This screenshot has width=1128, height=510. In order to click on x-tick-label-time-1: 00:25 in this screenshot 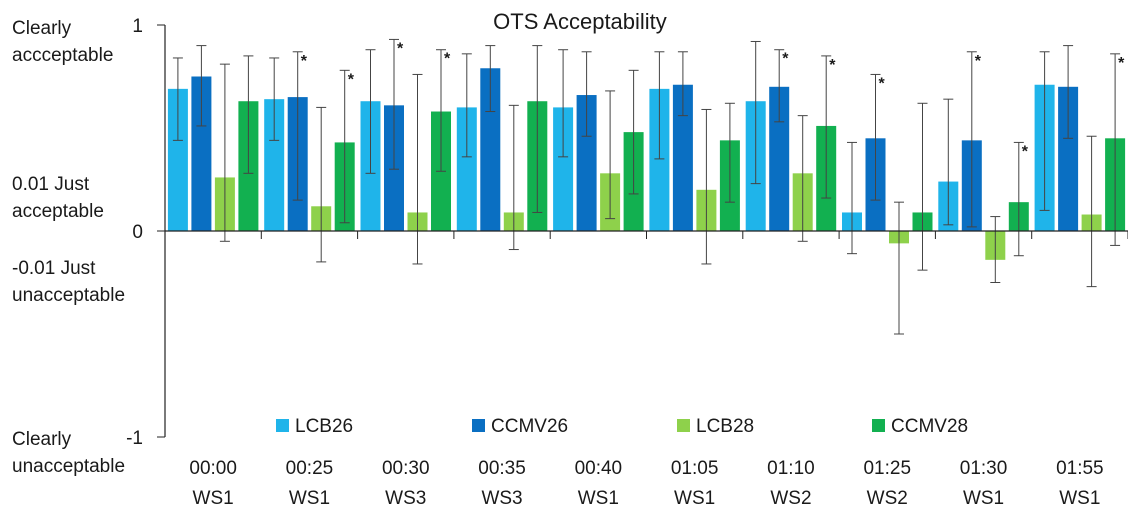, I will do `click(310, 468)`.